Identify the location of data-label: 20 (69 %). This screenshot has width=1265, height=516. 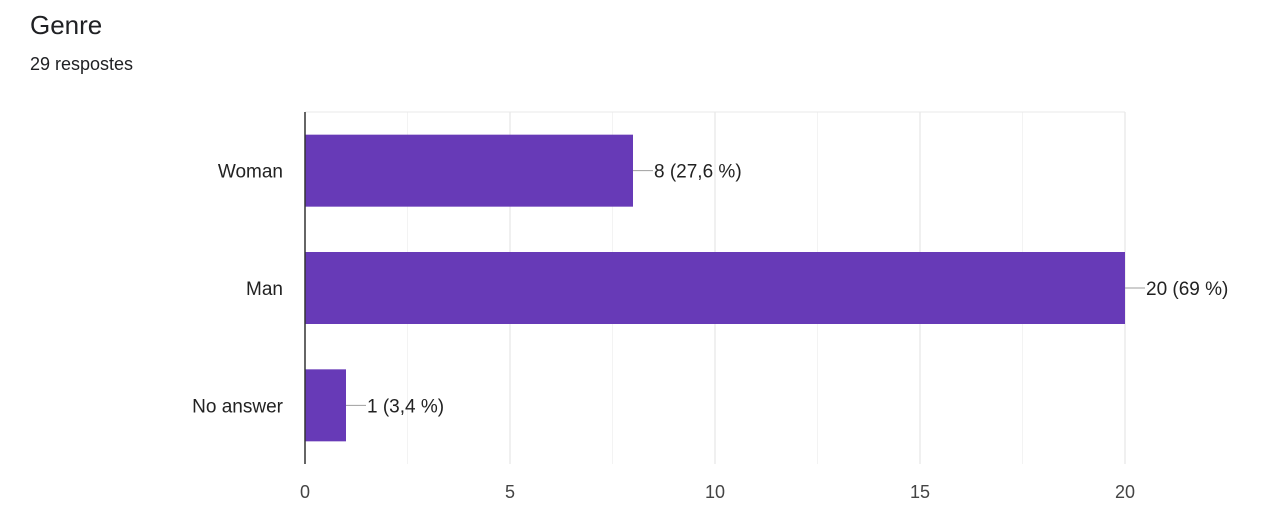
(1187, 289).